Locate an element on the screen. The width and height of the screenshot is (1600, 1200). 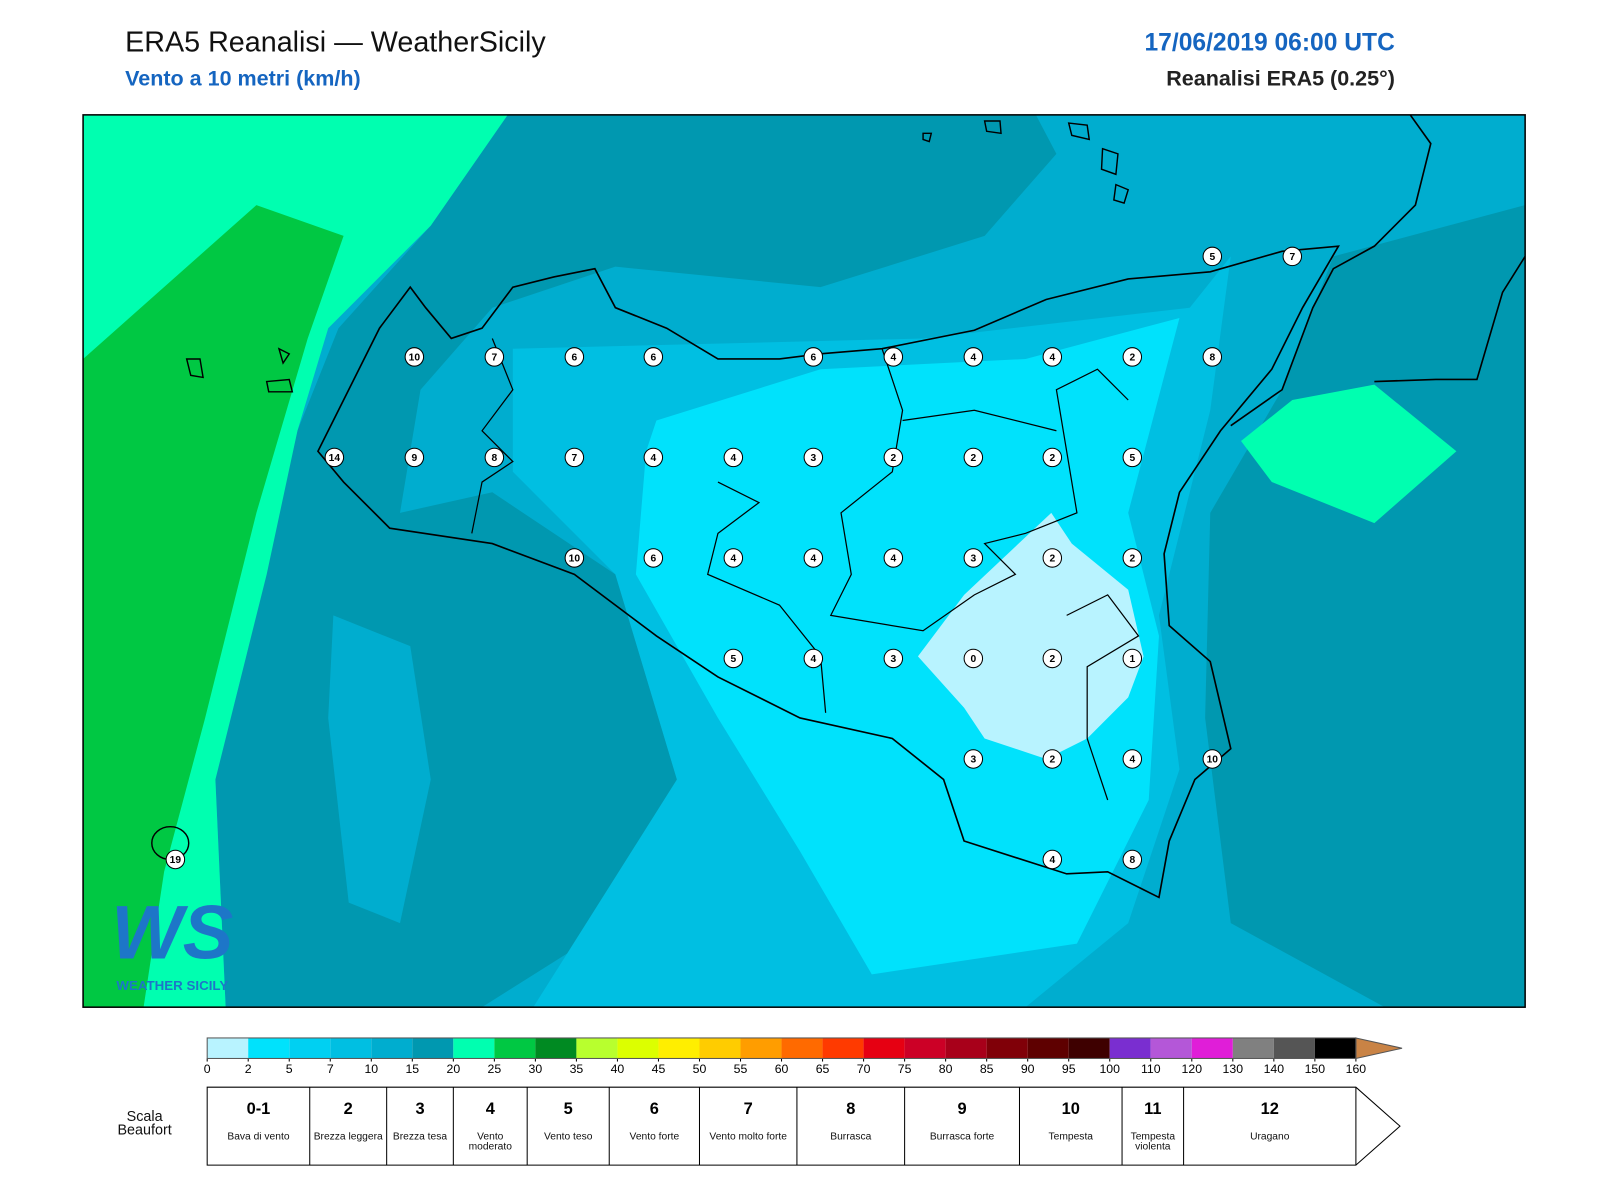
source: Reanalisi ERA5 (0.25°) is located at coordinates (1280, 79).